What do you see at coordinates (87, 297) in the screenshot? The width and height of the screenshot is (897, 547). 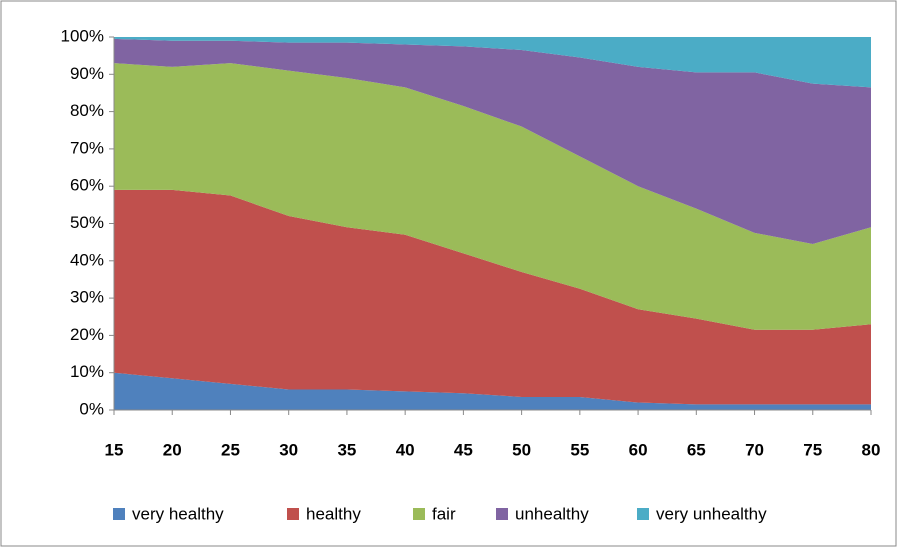 I see `y-tick-label: 30%` at bounding box center [87, 297].